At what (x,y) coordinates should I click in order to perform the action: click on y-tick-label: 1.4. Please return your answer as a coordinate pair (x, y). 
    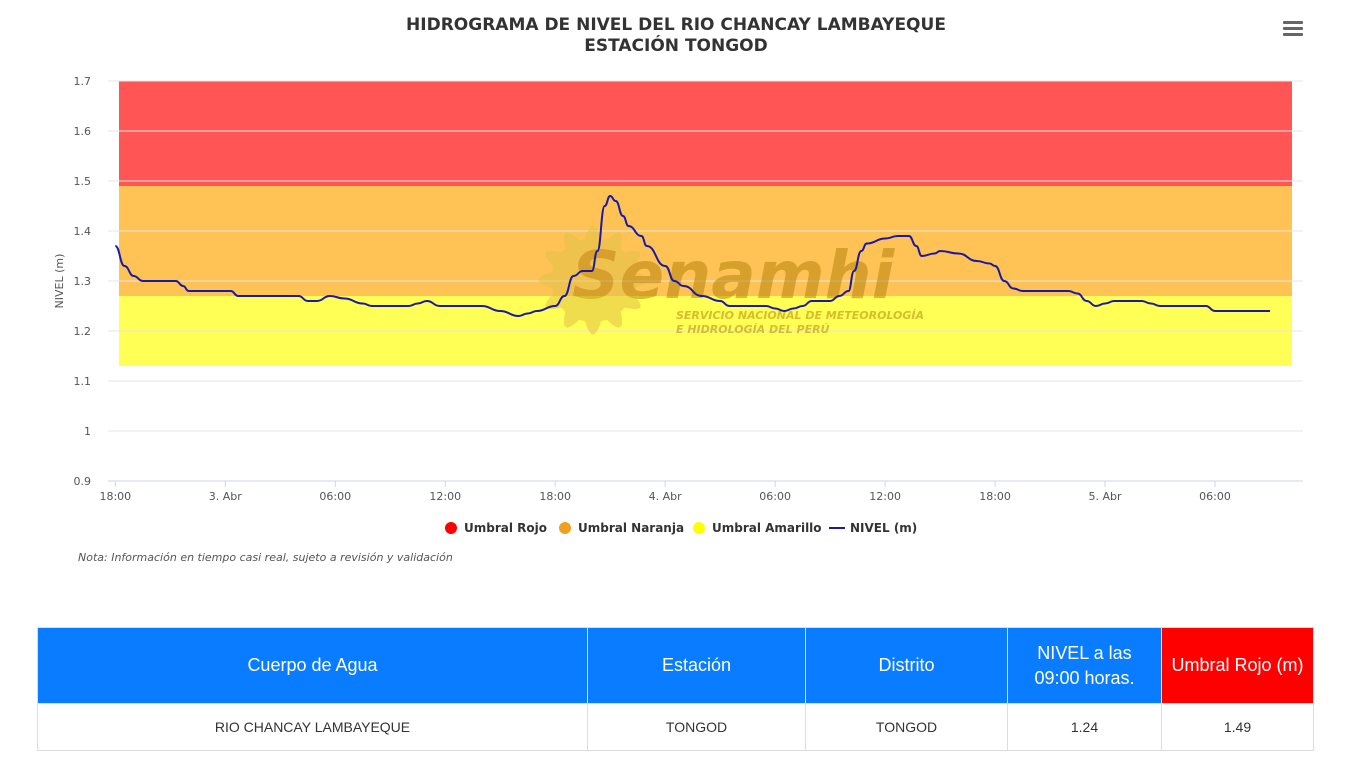
    Looking at the image, I should click on (83, 231).